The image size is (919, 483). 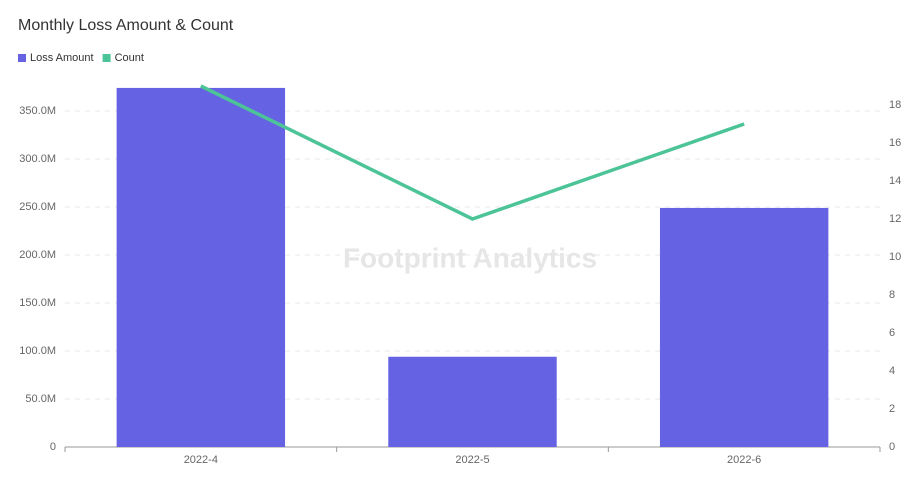 I want to click on y2-tick-label: 6, so click(x=892, y=333).